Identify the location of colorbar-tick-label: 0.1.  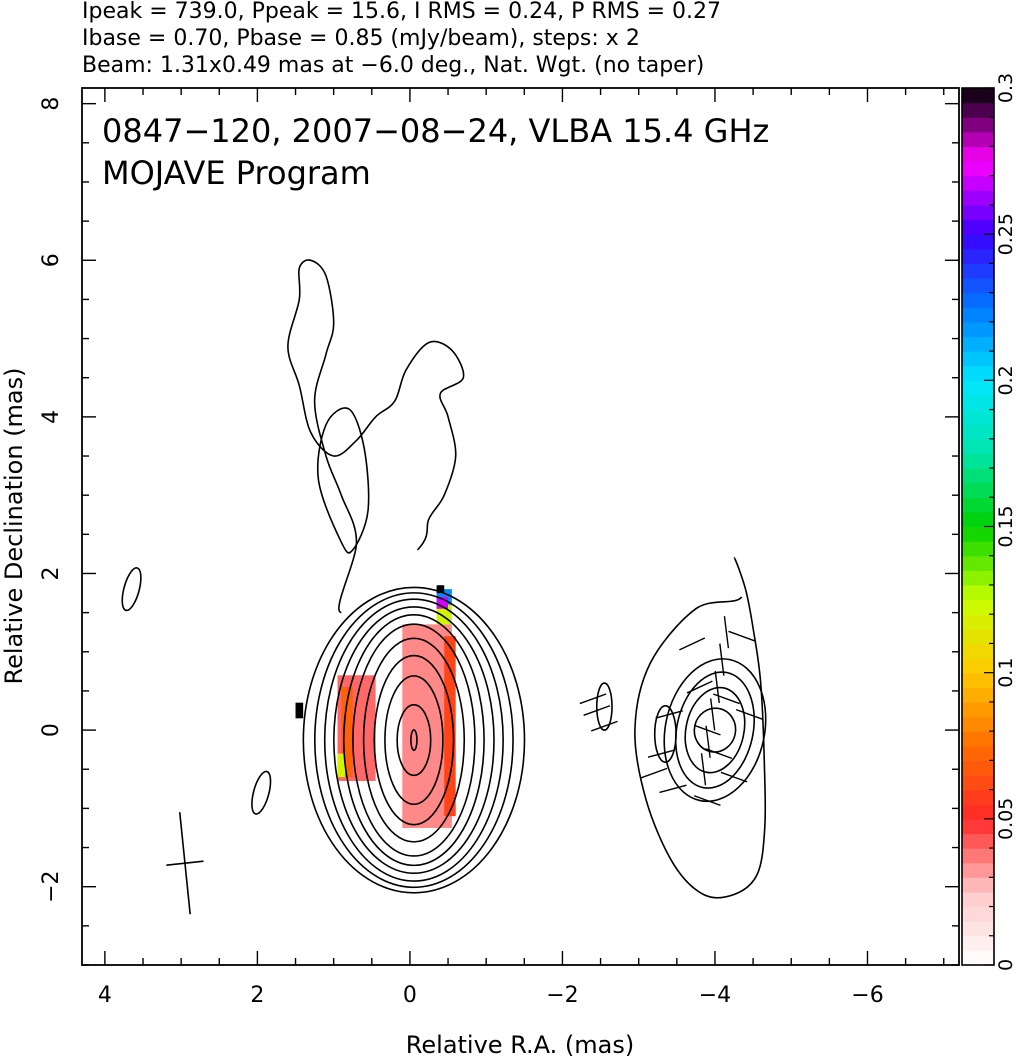
(1006, 673).